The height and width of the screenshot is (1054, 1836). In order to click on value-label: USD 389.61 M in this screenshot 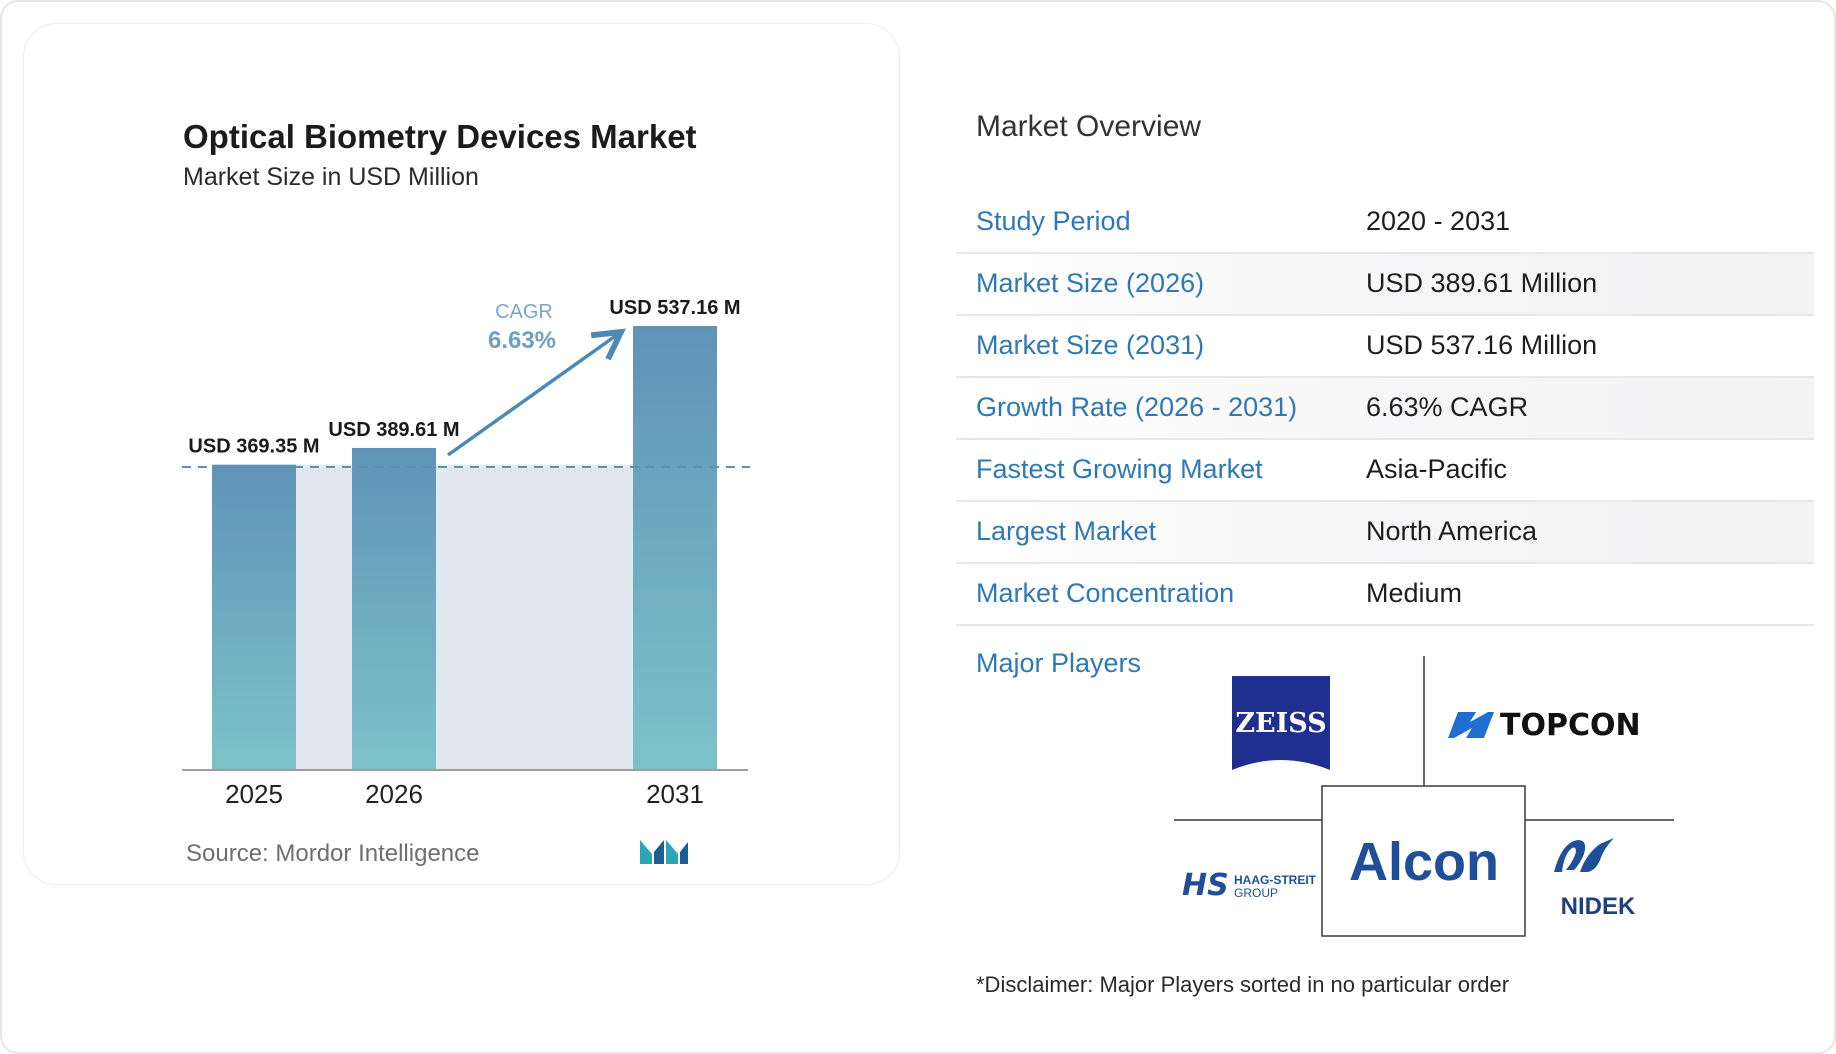, I will do `click(393, 430)`.